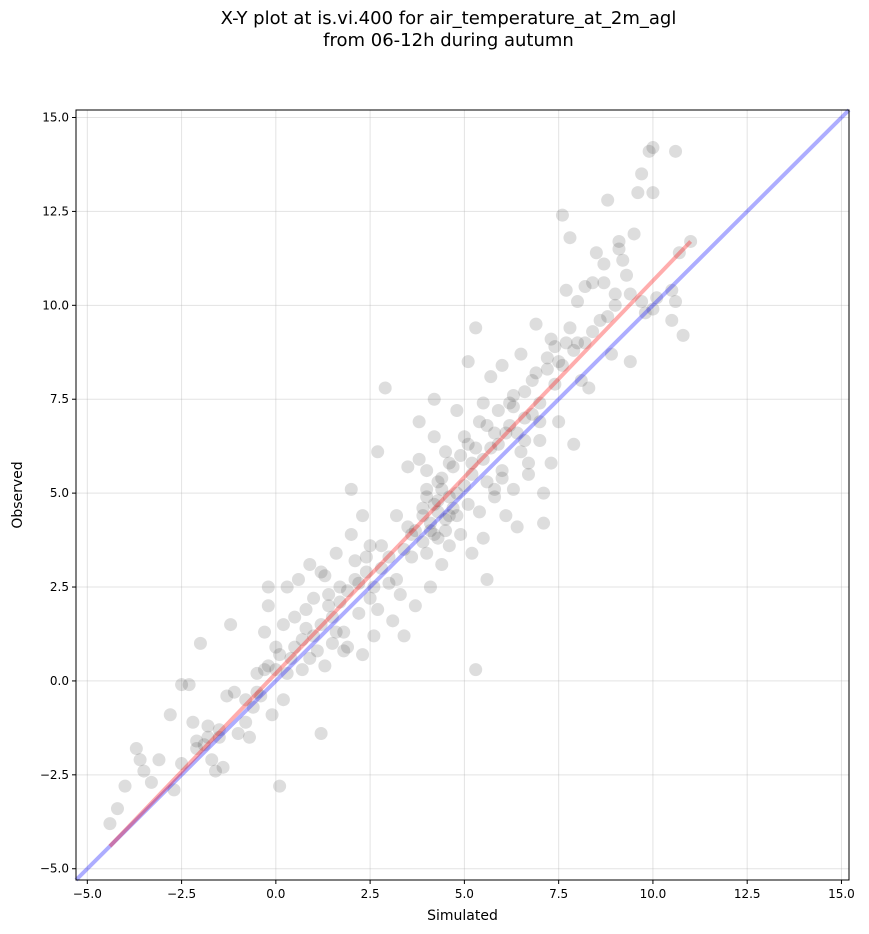  I want to click on x-tick-label: −2.5, so click(181, 894).